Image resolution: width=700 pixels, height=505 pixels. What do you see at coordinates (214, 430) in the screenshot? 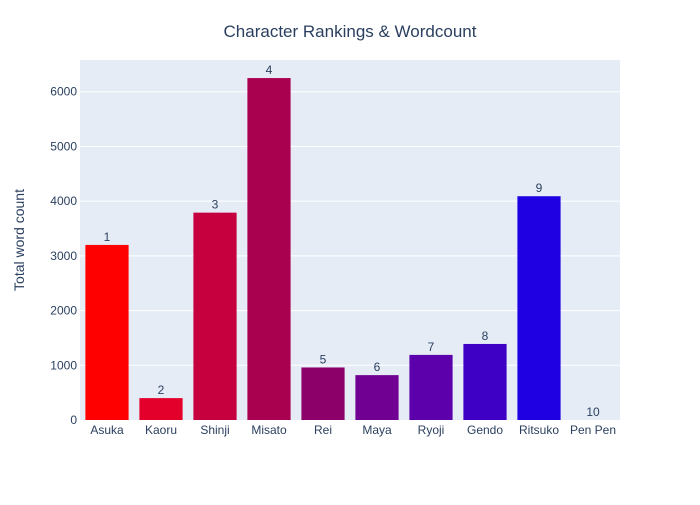
I see `x-tick-label: Shinji` at bounding box center [214, 430].